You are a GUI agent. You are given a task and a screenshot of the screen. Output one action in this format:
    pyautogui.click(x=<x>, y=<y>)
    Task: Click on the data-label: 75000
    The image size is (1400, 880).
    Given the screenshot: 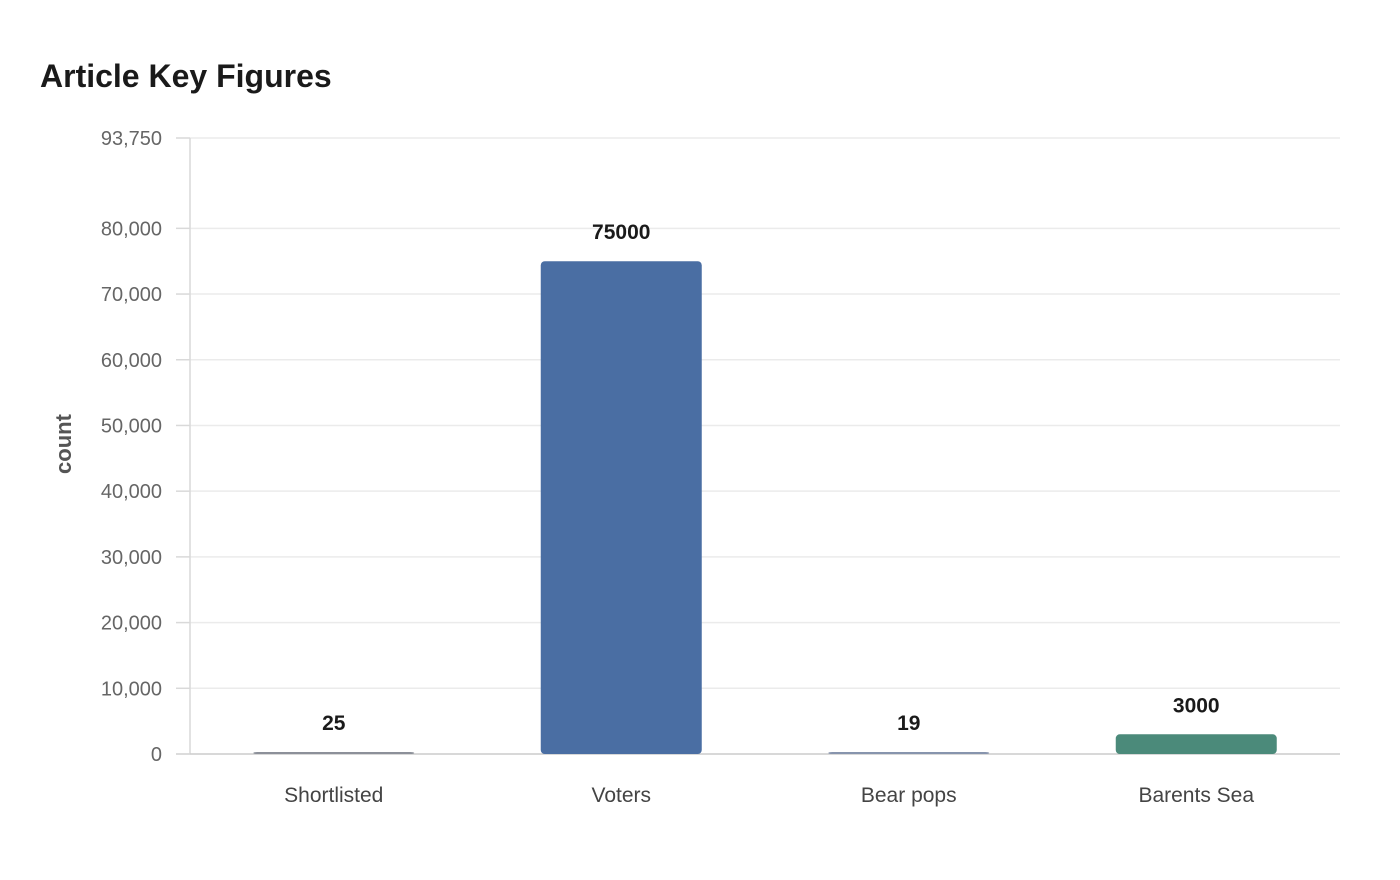 What is the action you would take?
    pyautogui.click(x=621, y=232)
    